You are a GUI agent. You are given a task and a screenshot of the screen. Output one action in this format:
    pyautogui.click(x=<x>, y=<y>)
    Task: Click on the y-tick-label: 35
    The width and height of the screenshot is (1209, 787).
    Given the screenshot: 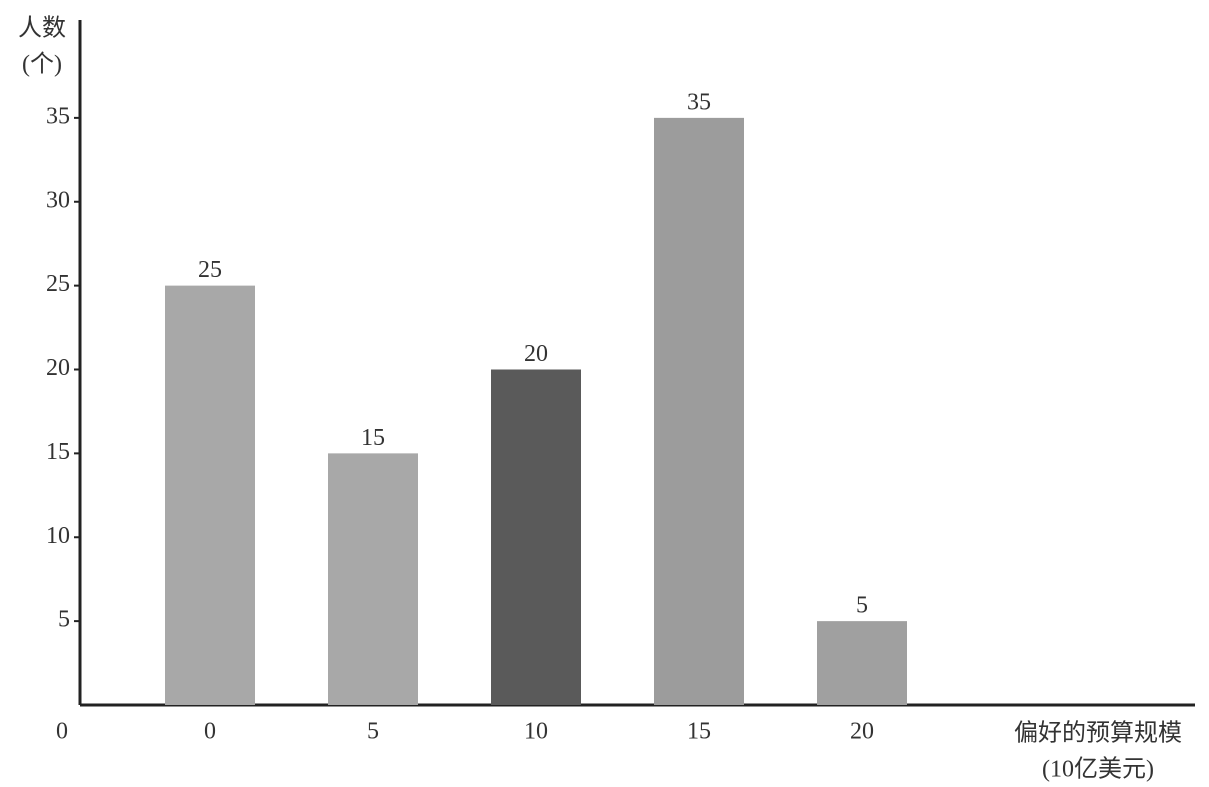 What is the action you would take?
    pyautogui.click(x=58, y=116)
    